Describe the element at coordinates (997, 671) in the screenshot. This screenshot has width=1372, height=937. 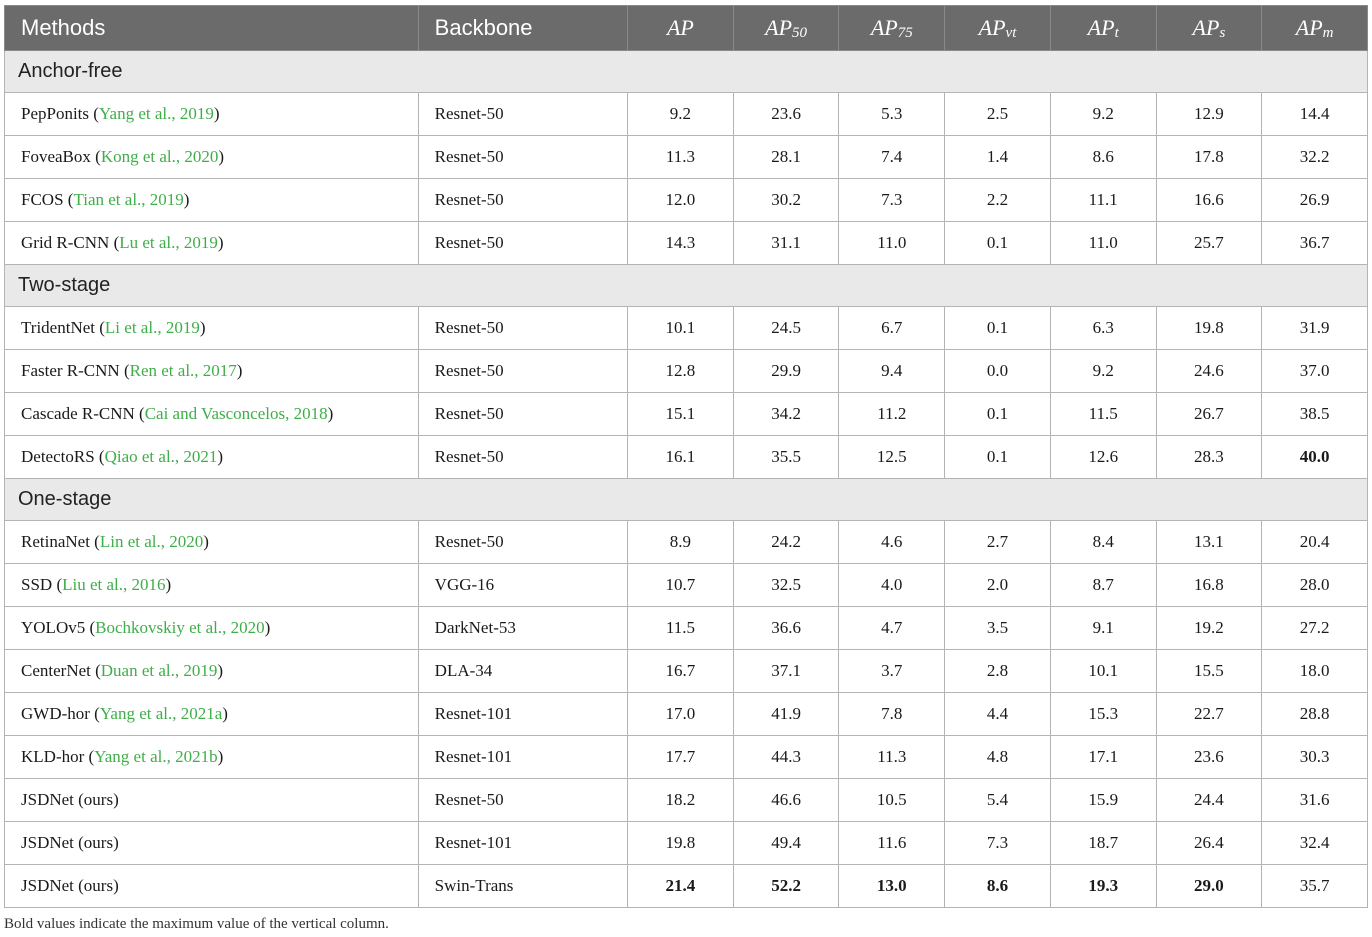
I see `metric-value: 2.8` at that location.